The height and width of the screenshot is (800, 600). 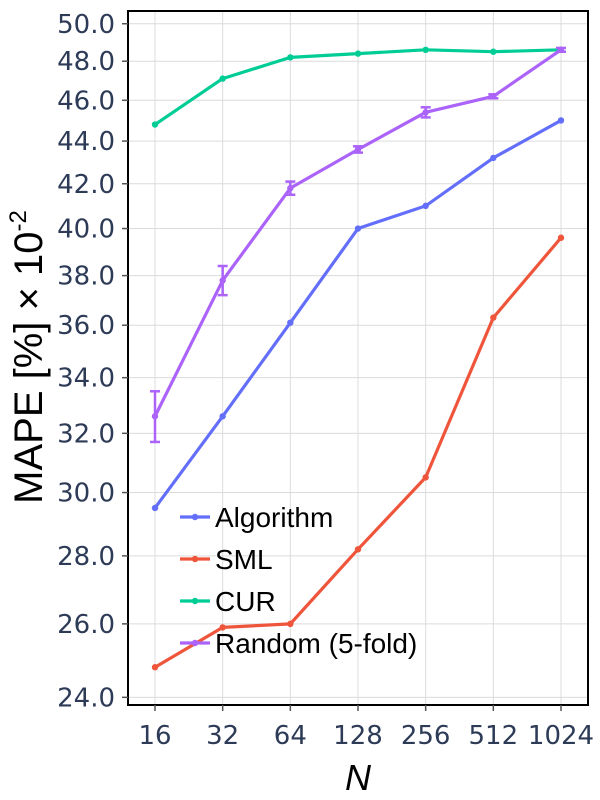 I want to click on legend: Algorithm SML CUR Random (5-fold), so click(x=298, y=580).